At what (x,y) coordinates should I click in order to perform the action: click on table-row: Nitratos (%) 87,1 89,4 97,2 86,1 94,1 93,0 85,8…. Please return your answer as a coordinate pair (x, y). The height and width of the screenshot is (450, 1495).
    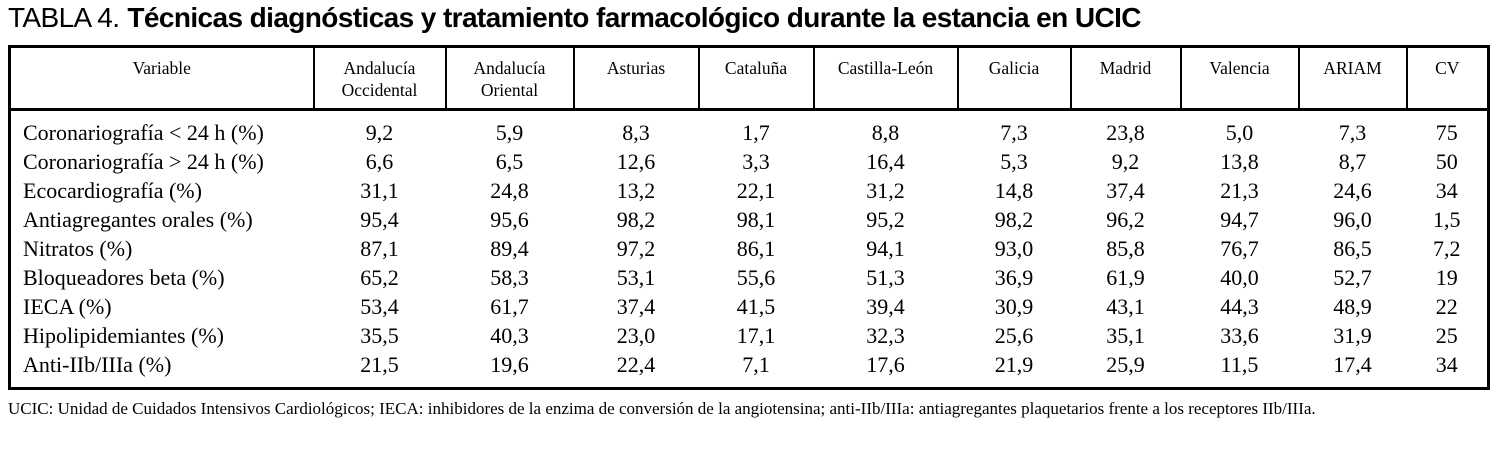
    Looking at the image, I should click on (749, 248).